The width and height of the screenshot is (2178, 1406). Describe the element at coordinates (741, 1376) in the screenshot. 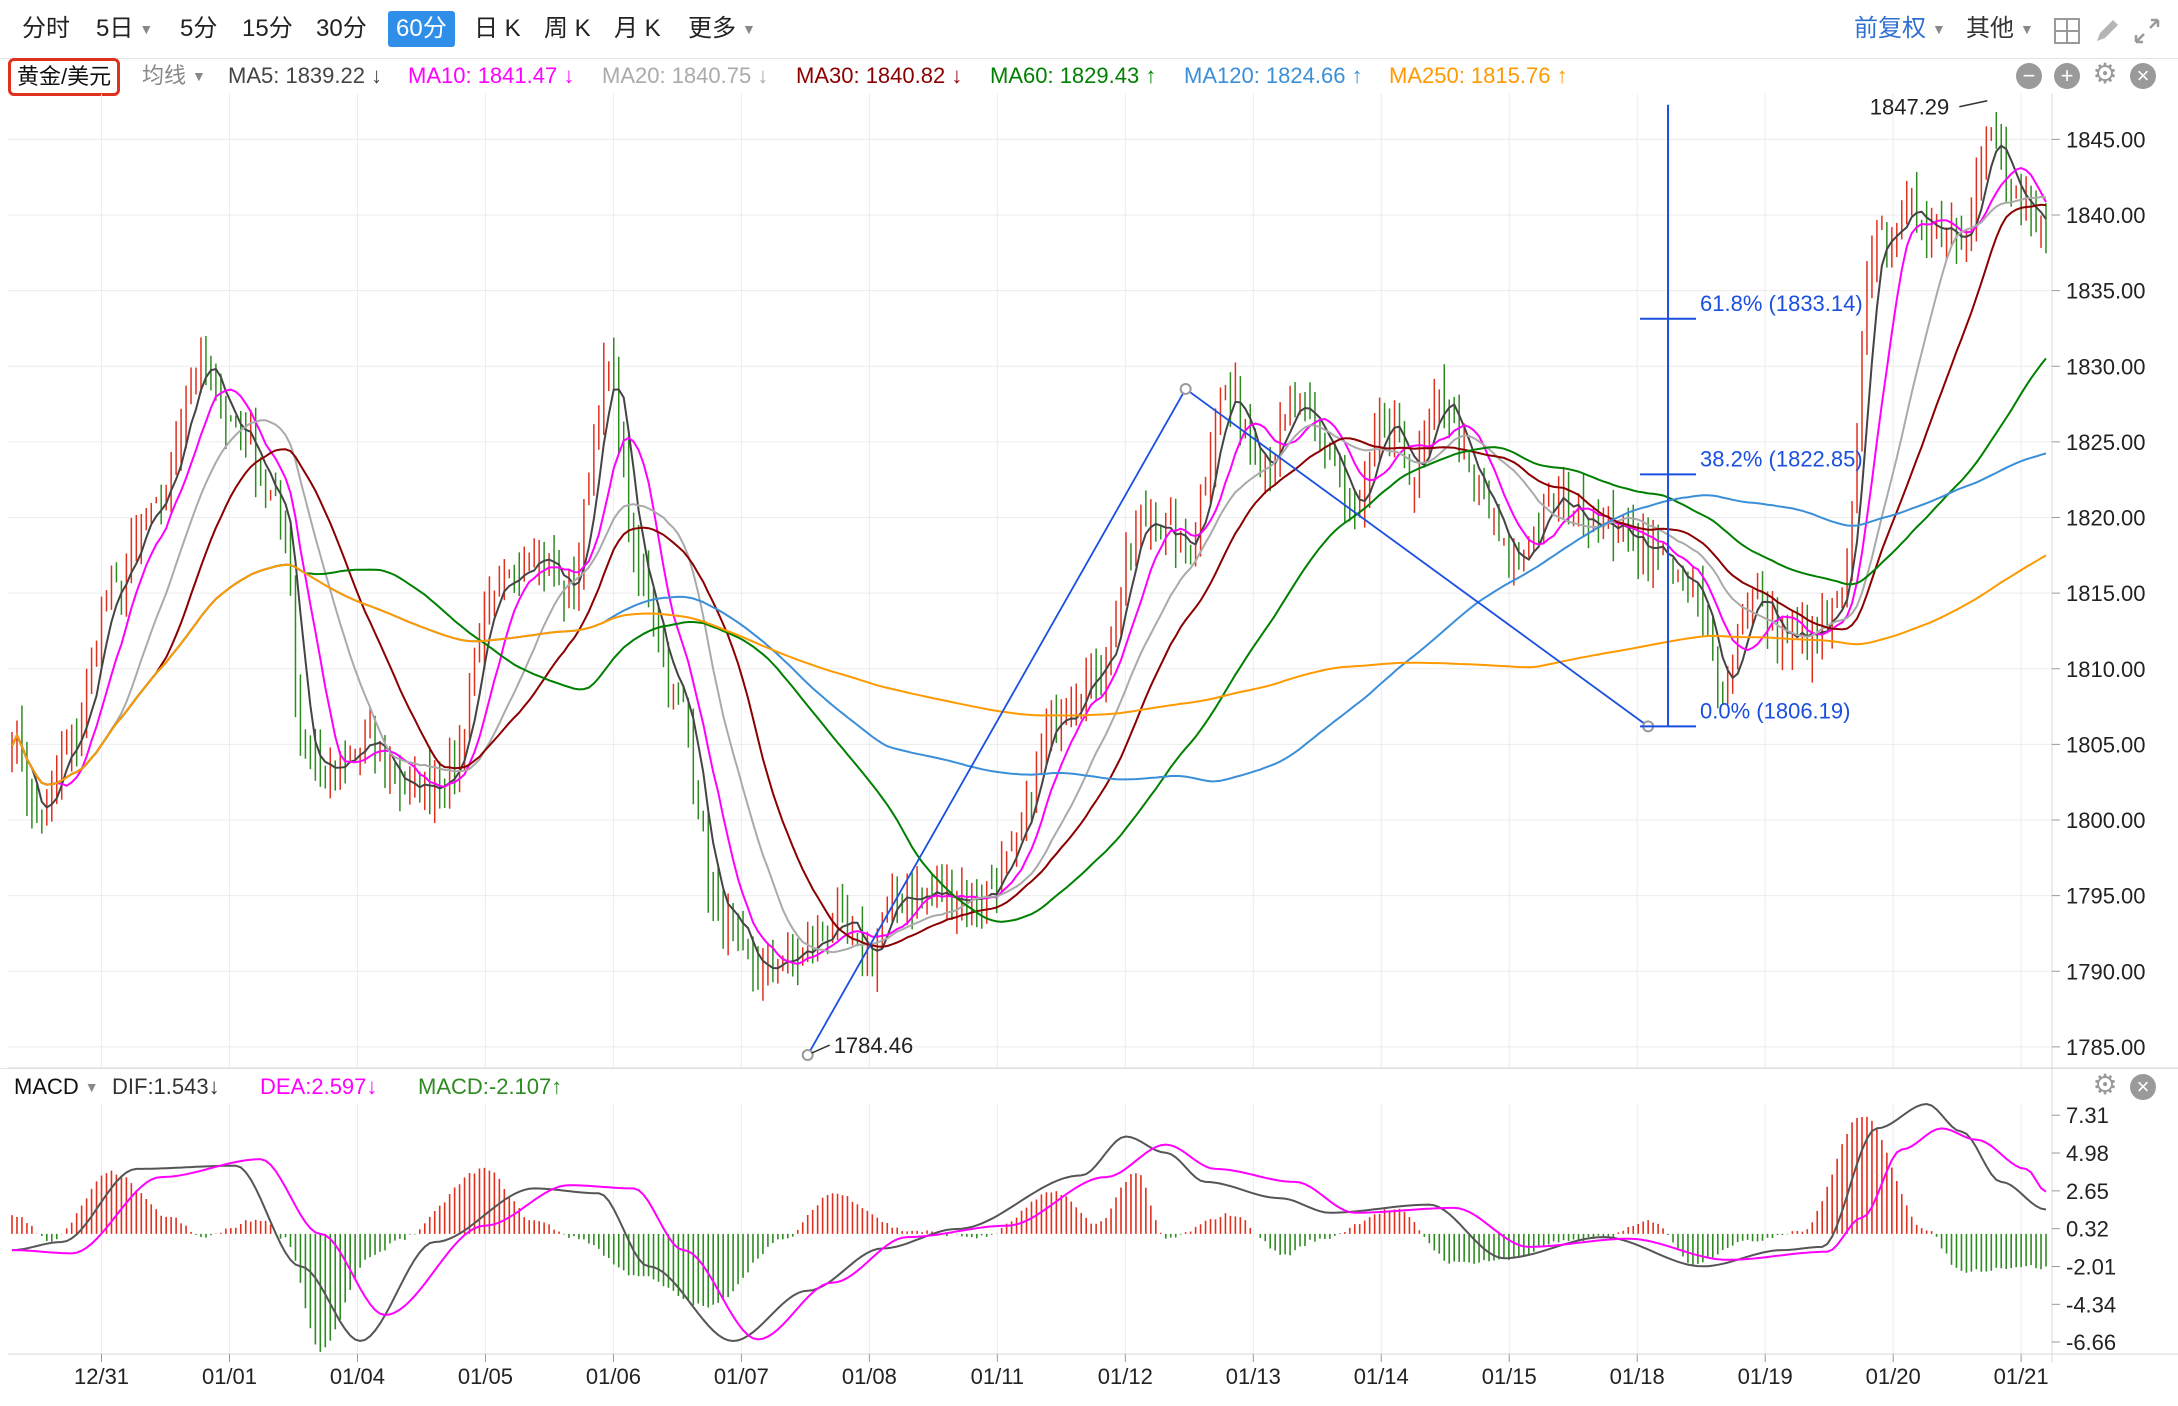

I see `date-label: 01/07` at that location.